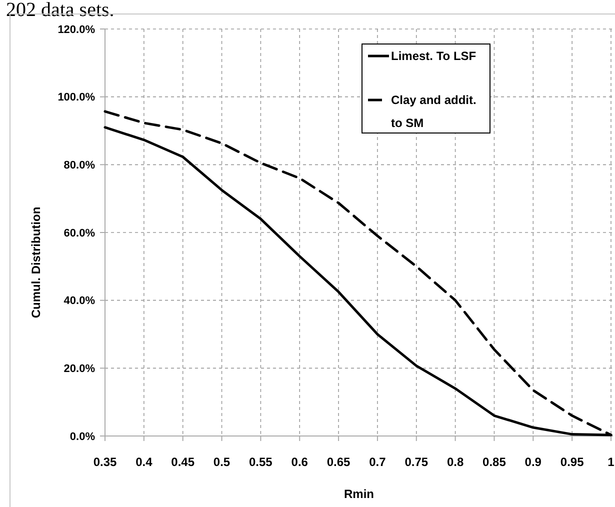 This screenshot has width=615, height=507. What do you see at coordinates (80, 369) in the screenshot?
I see `y-tick-label: 20.0%` at bounding box center [80, 369].